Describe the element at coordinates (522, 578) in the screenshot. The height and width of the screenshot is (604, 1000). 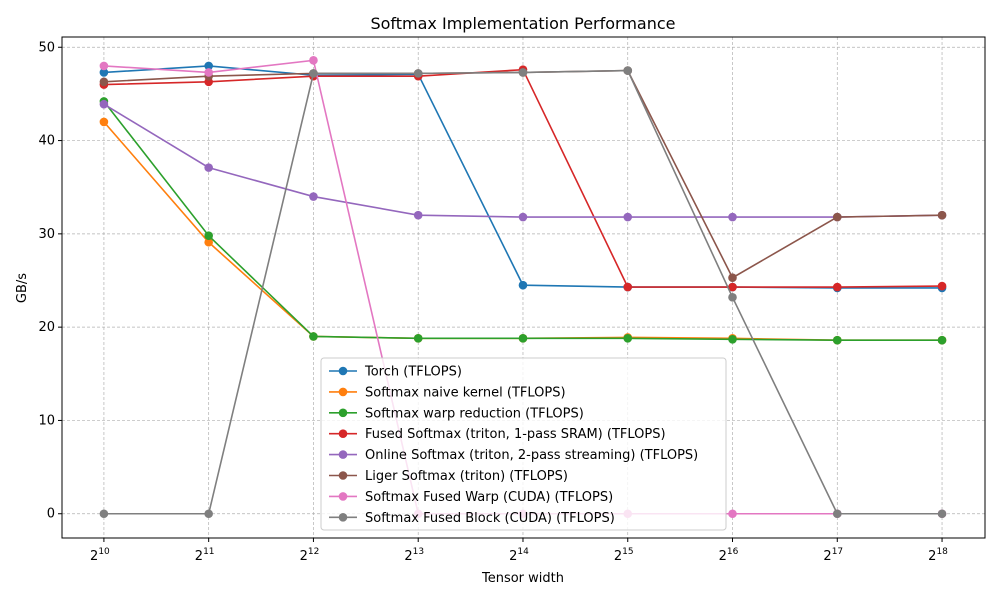
I see `x-axis-label: Tensor width` at that location.